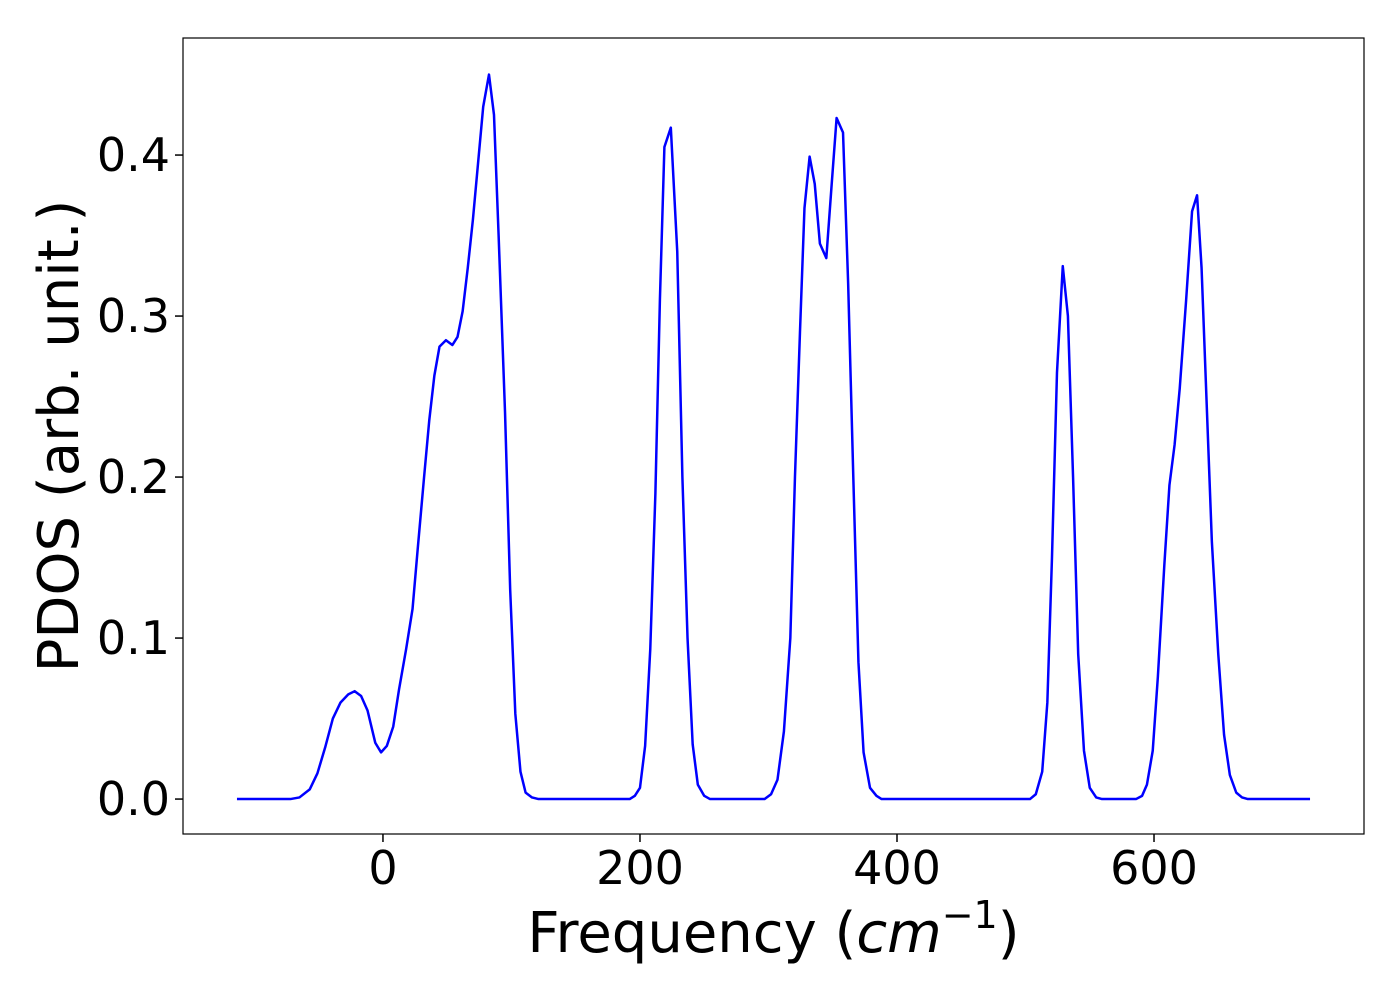 The image size is (1400, 1000). I want to click on y-tick-label: 0.0, so click(133, 799).